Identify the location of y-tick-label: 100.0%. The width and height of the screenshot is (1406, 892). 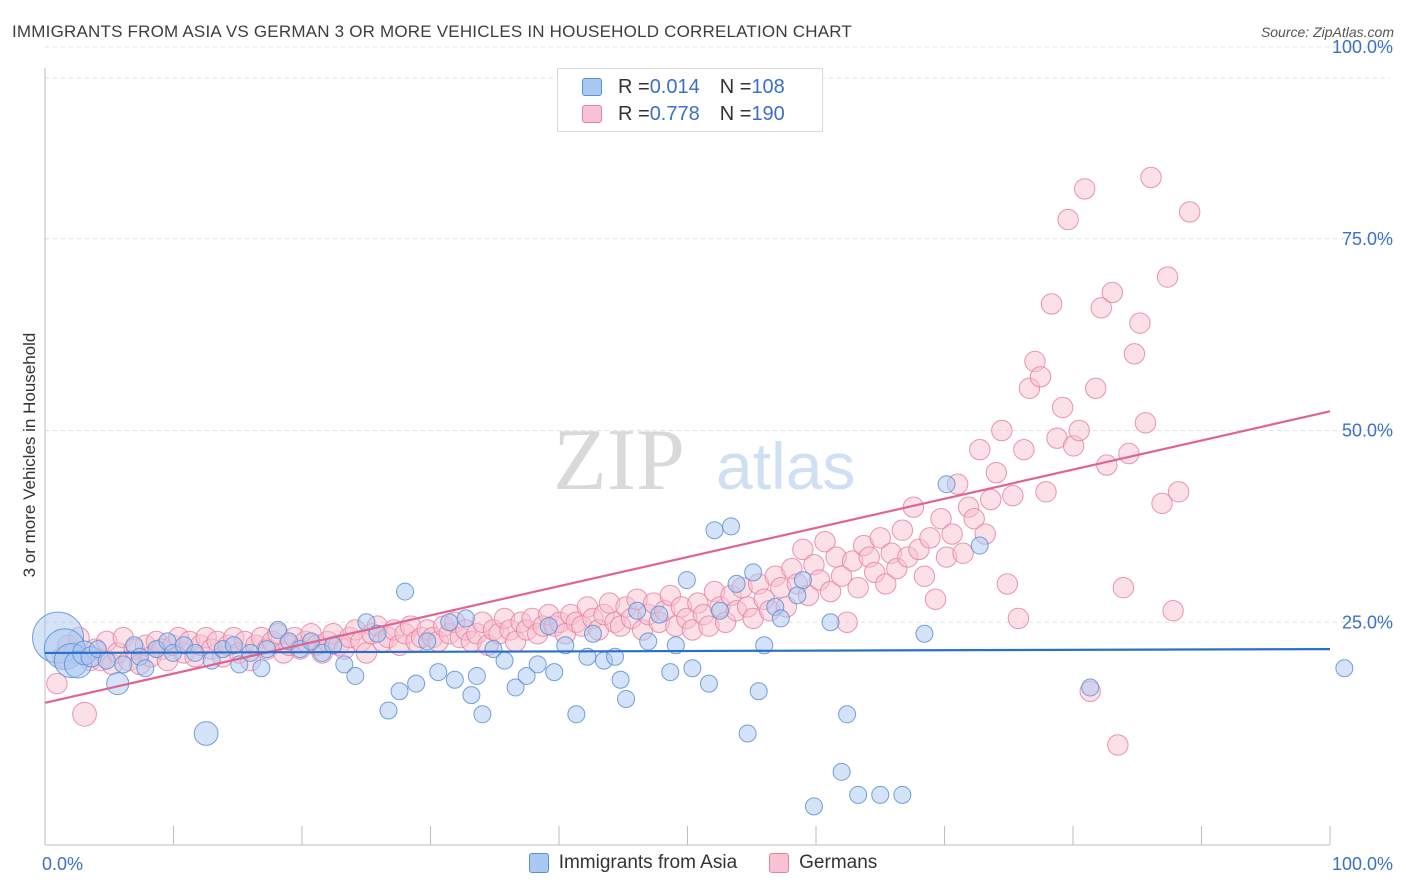
(1362, 47).